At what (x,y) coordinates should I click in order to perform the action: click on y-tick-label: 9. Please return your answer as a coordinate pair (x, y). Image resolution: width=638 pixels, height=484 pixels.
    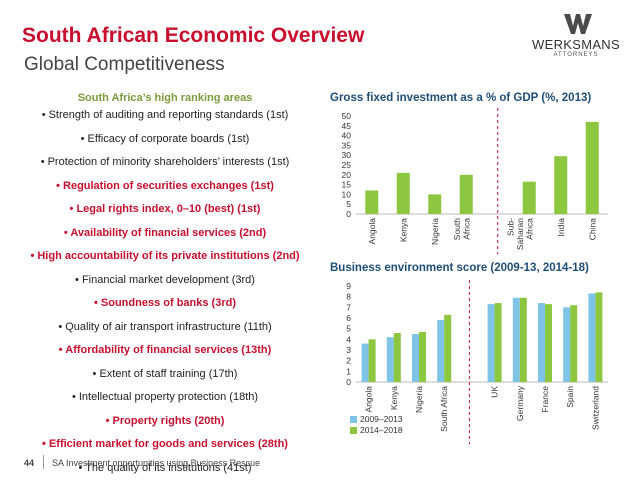
    Looking at the image, I should click on (348, 286).